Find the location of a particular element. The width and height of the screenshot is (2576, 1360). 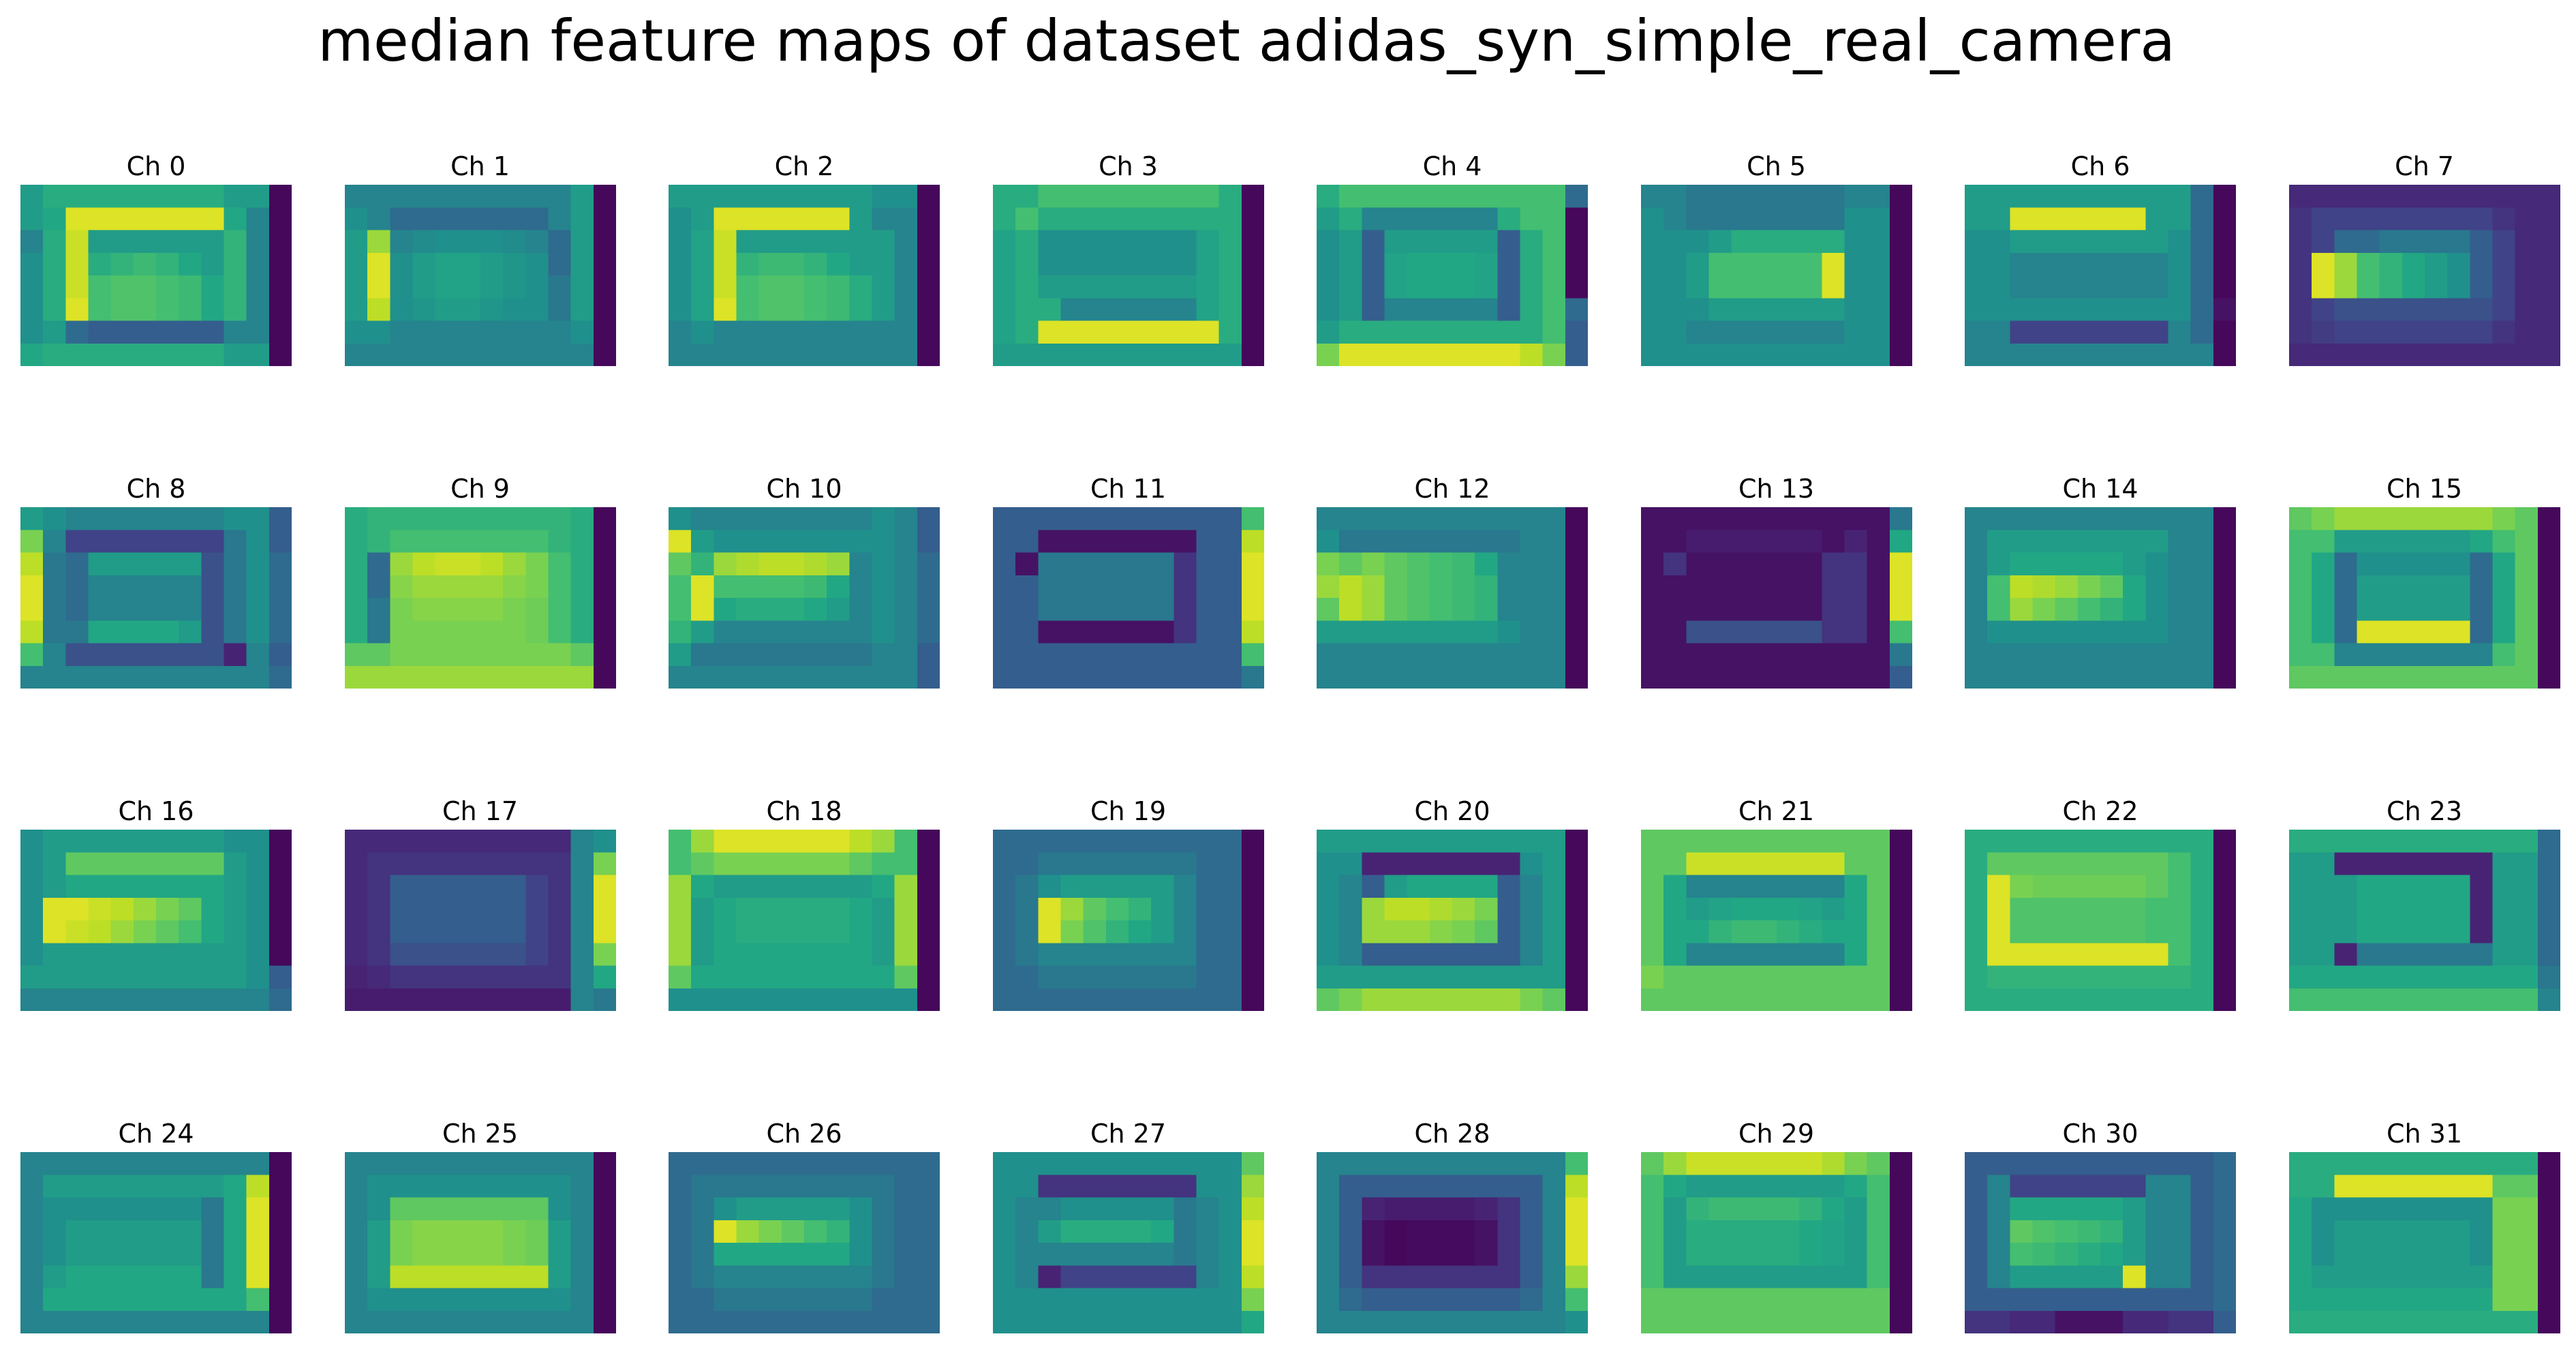

feature-map-panel: Ch 21 is located at coordinates (1776, 904).